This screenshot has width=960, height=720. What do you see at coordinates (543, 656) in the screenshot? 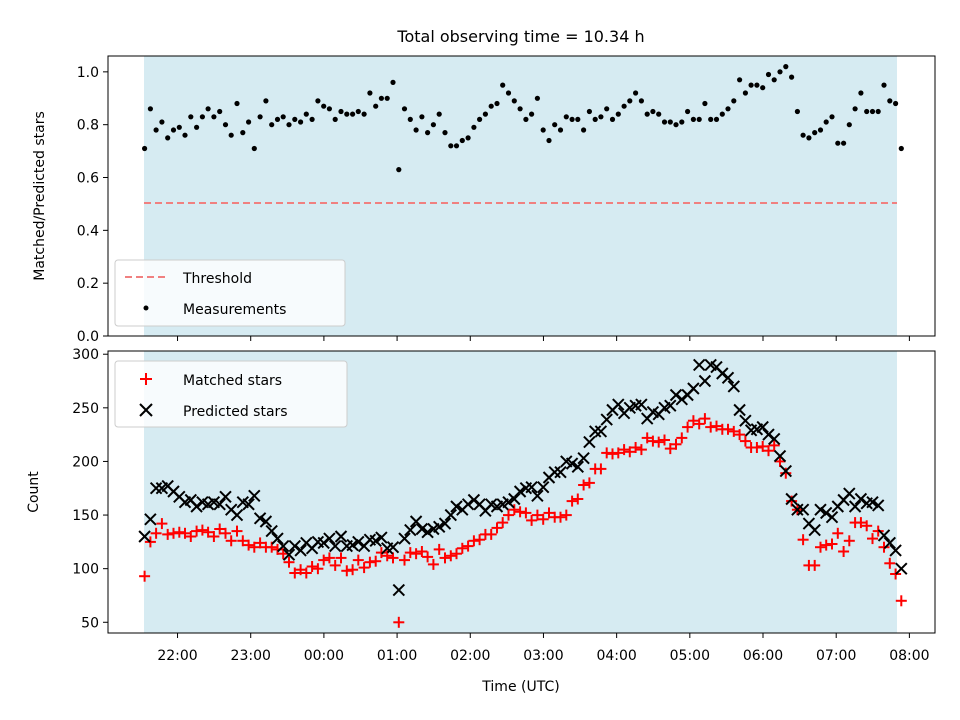
I see `bottom-x-tick-label: 03:00` at bounding box center [543, 656].